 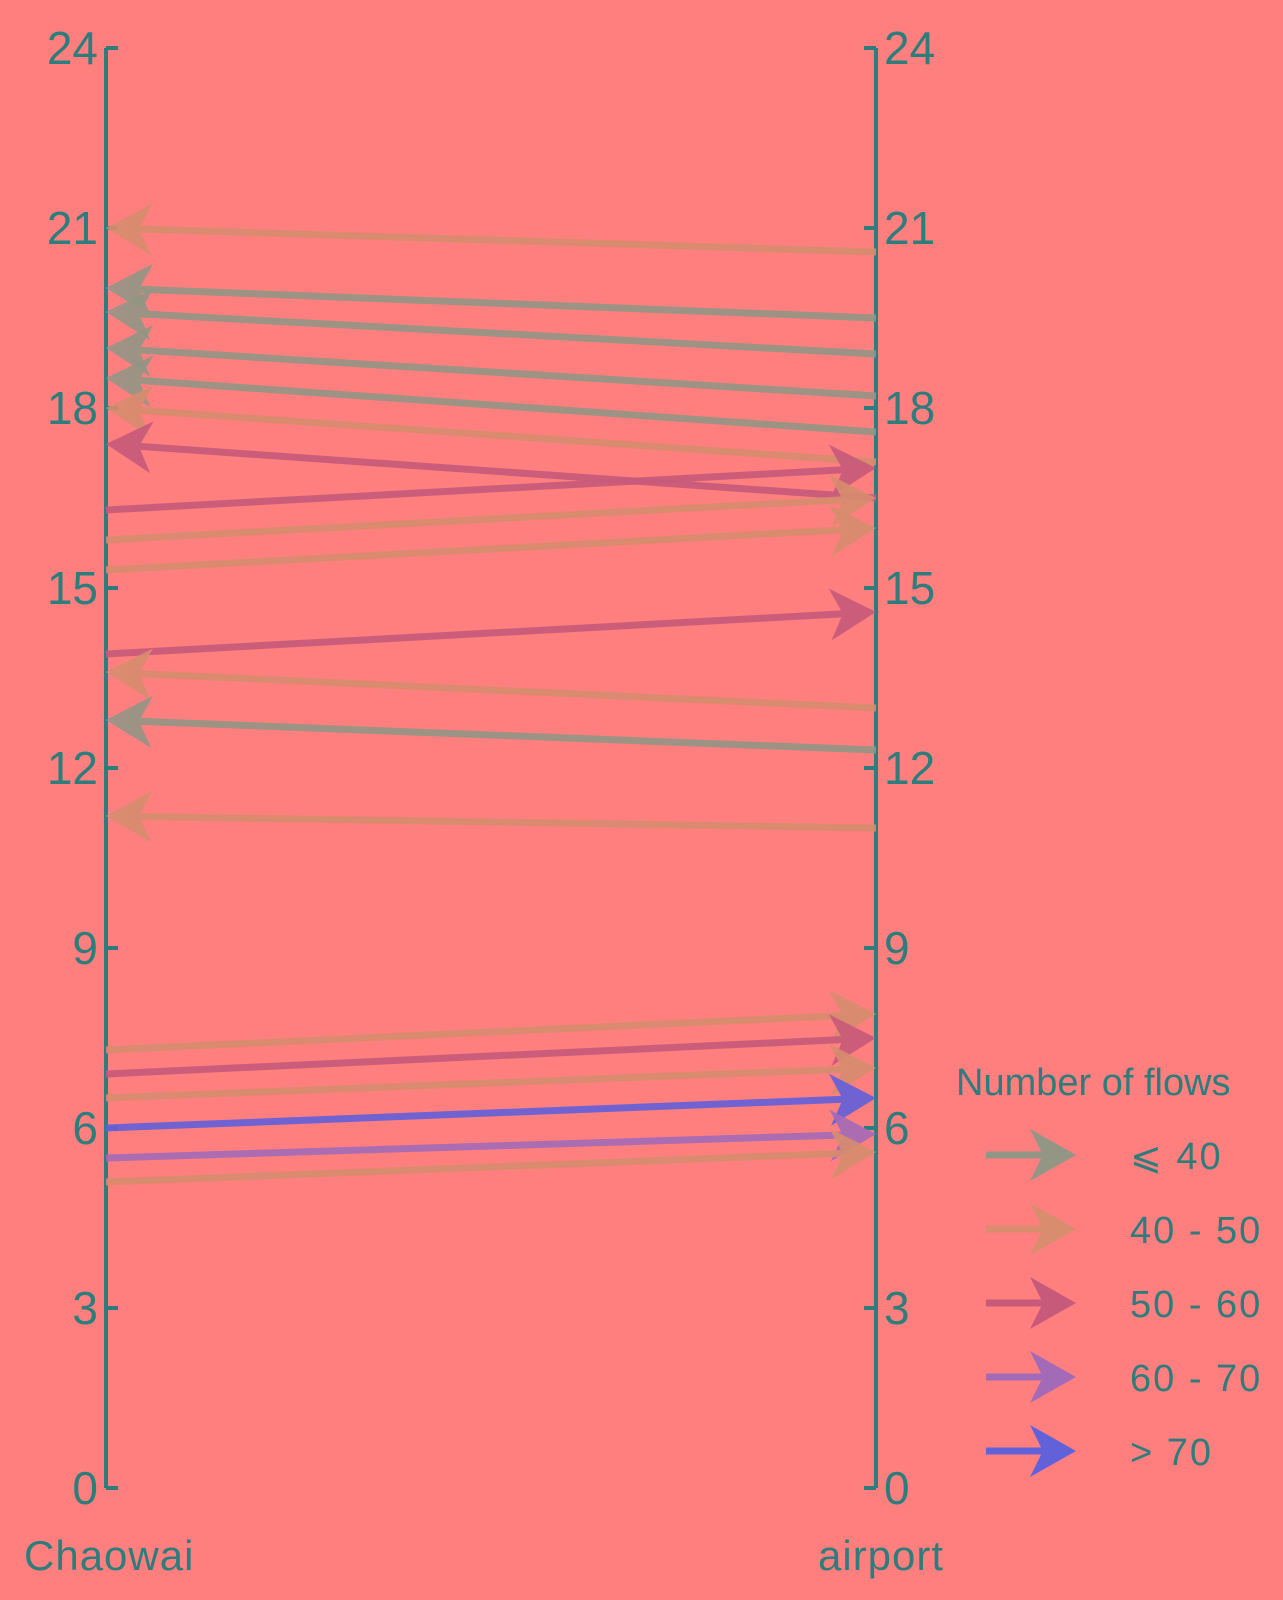 What do you see at coordinates (1093, 1083) in the screenshot?
I see `legend-title: Number of flows` at bounding box center [1093, 1083].